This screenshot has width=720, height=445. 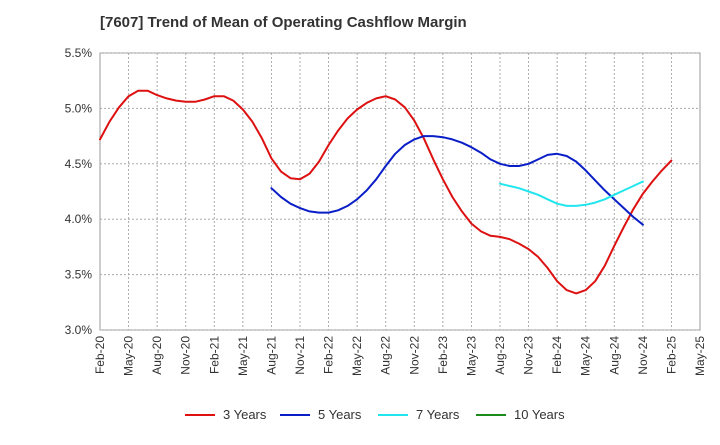 I want to click on x-tick-label: Feb-25, so click(x=671, y=355).